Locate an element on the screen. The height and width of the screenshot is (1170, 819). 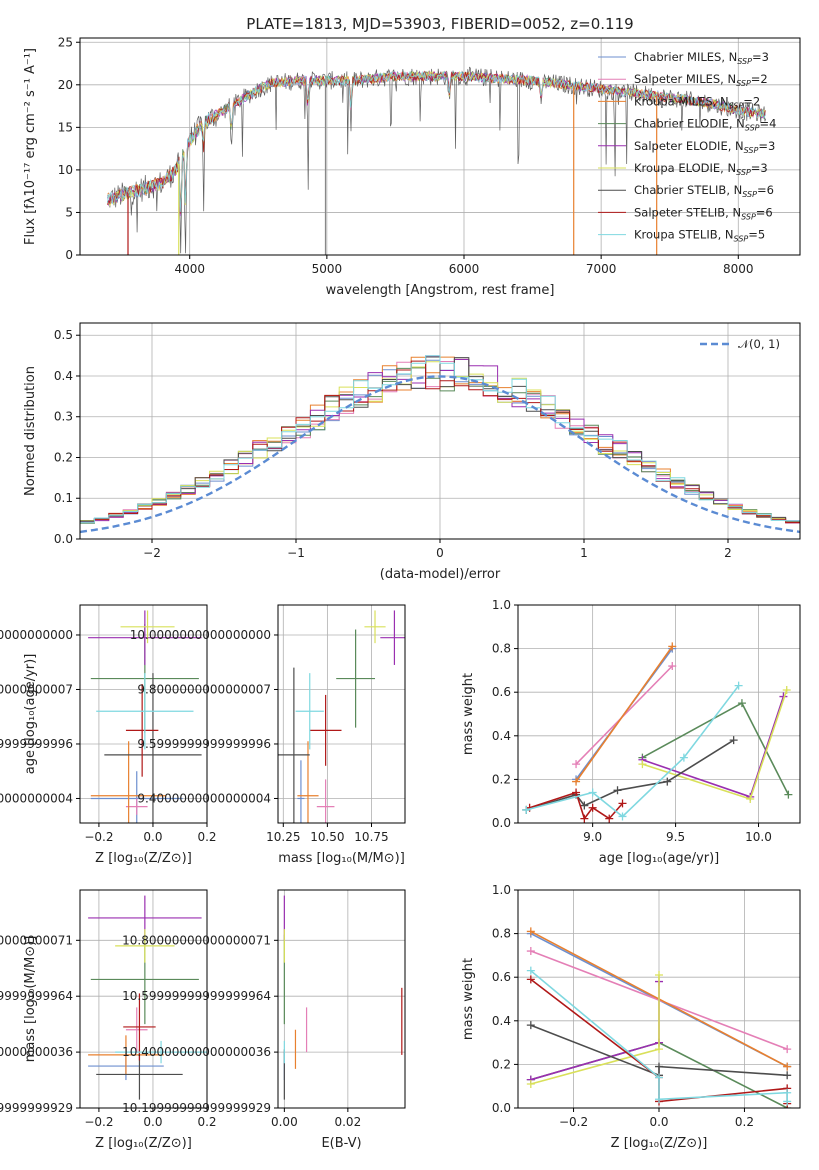
weight-line-salpeter-stelib is located at coordinates (576, 806).